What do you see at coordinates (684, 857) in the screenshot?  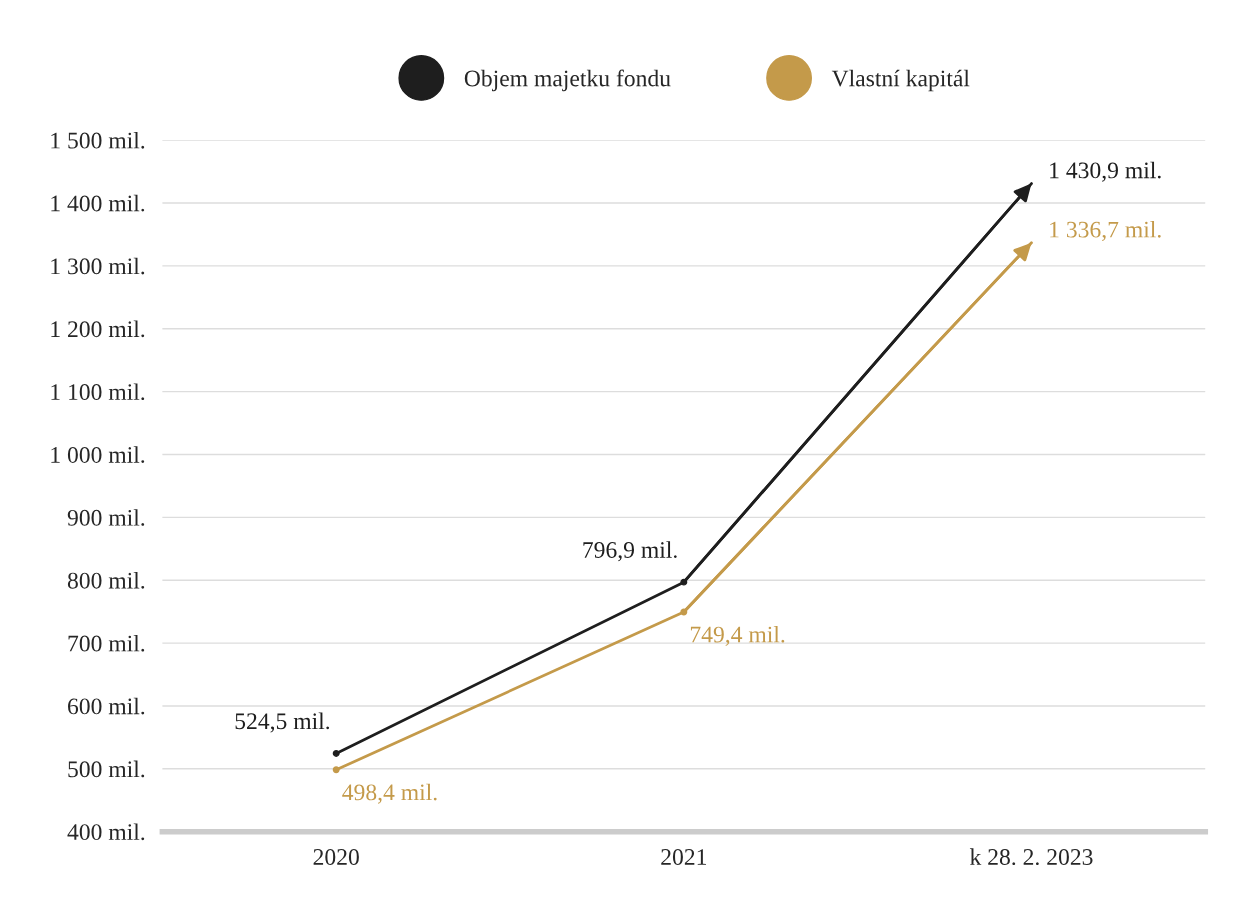 I see `x-tick-label: 2021` at bounding box center [684, 857].